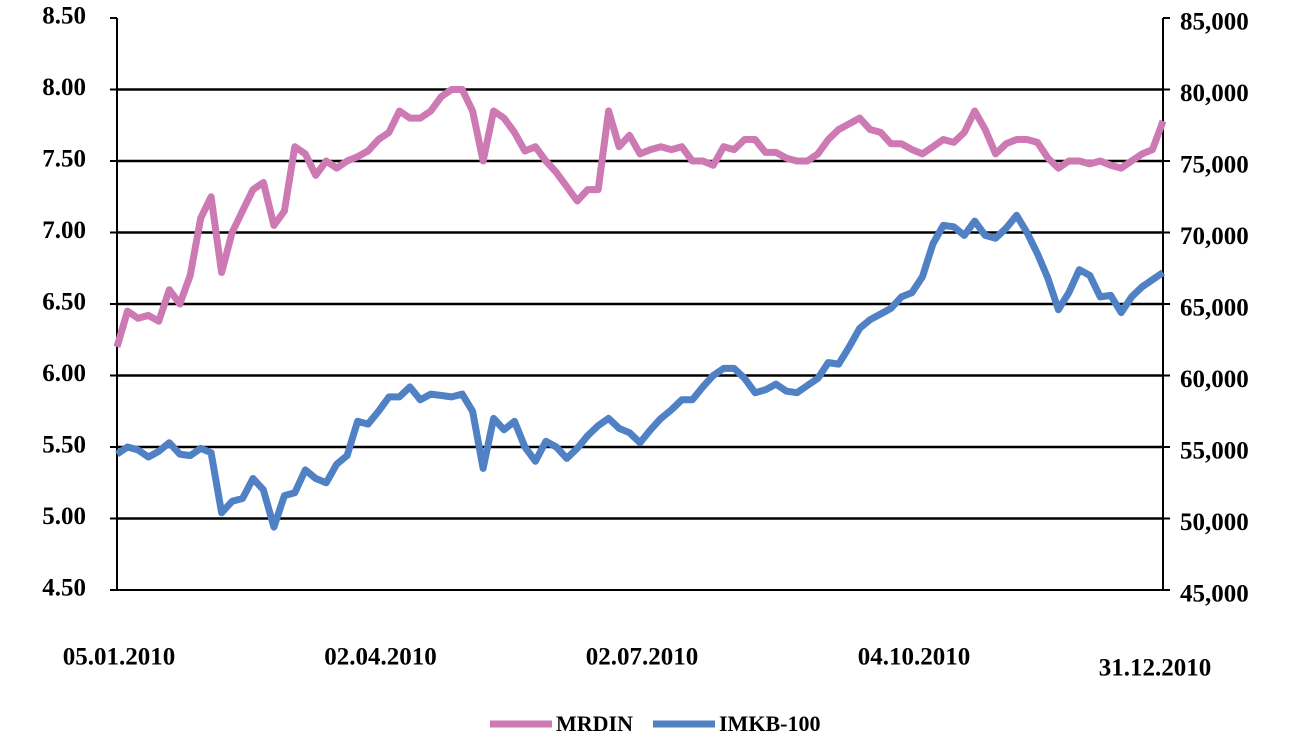 The height and width of the screenshot is (742, 1307). Describe the element at coordinates (64, 445) in the screenshot. I see `y-tick-label: 5.50` at that location.